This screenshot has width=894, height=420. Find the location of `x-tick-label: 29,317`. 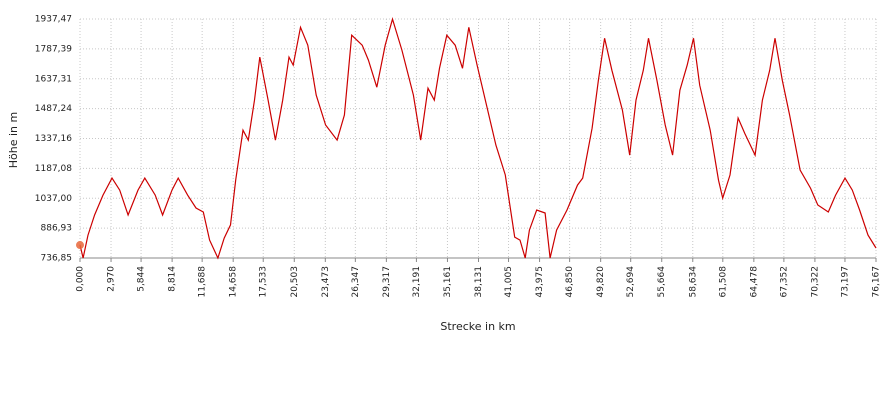

x-tick-label: 29,317 is located at coordinates (387, 282).